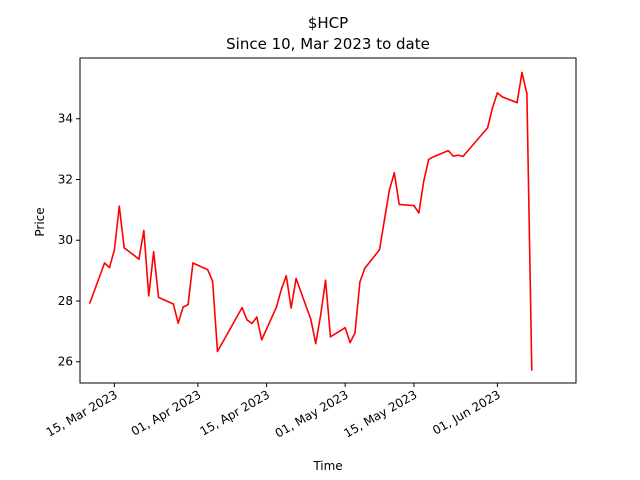 This screenshot has height=480, width=640. Describe the element at coordinates (466, 412) in the screenshot. I see `x-tick-label: 01, Jun 2023` at that location.